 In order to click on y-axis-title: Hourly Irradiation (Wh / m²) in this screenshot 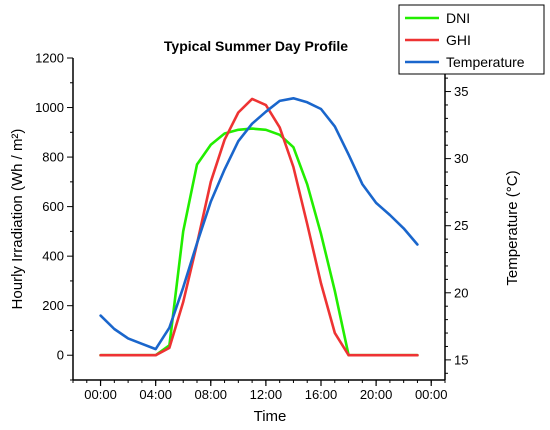, I will do `click(17, 219)`.